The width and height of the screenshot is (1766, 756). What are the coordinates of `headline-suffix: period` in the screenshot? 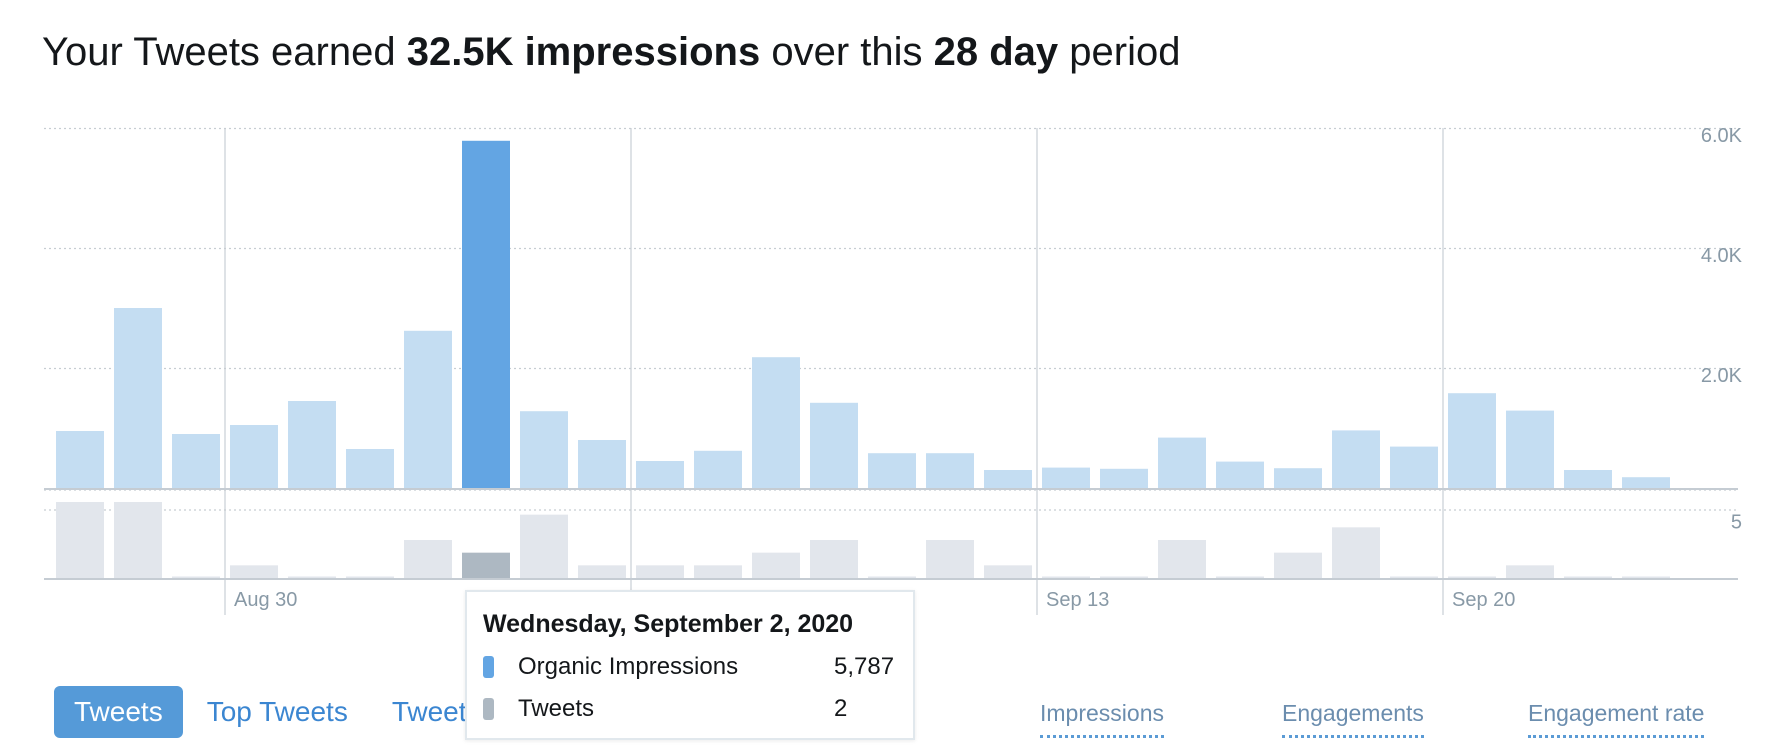 It's located at (1119, 52).